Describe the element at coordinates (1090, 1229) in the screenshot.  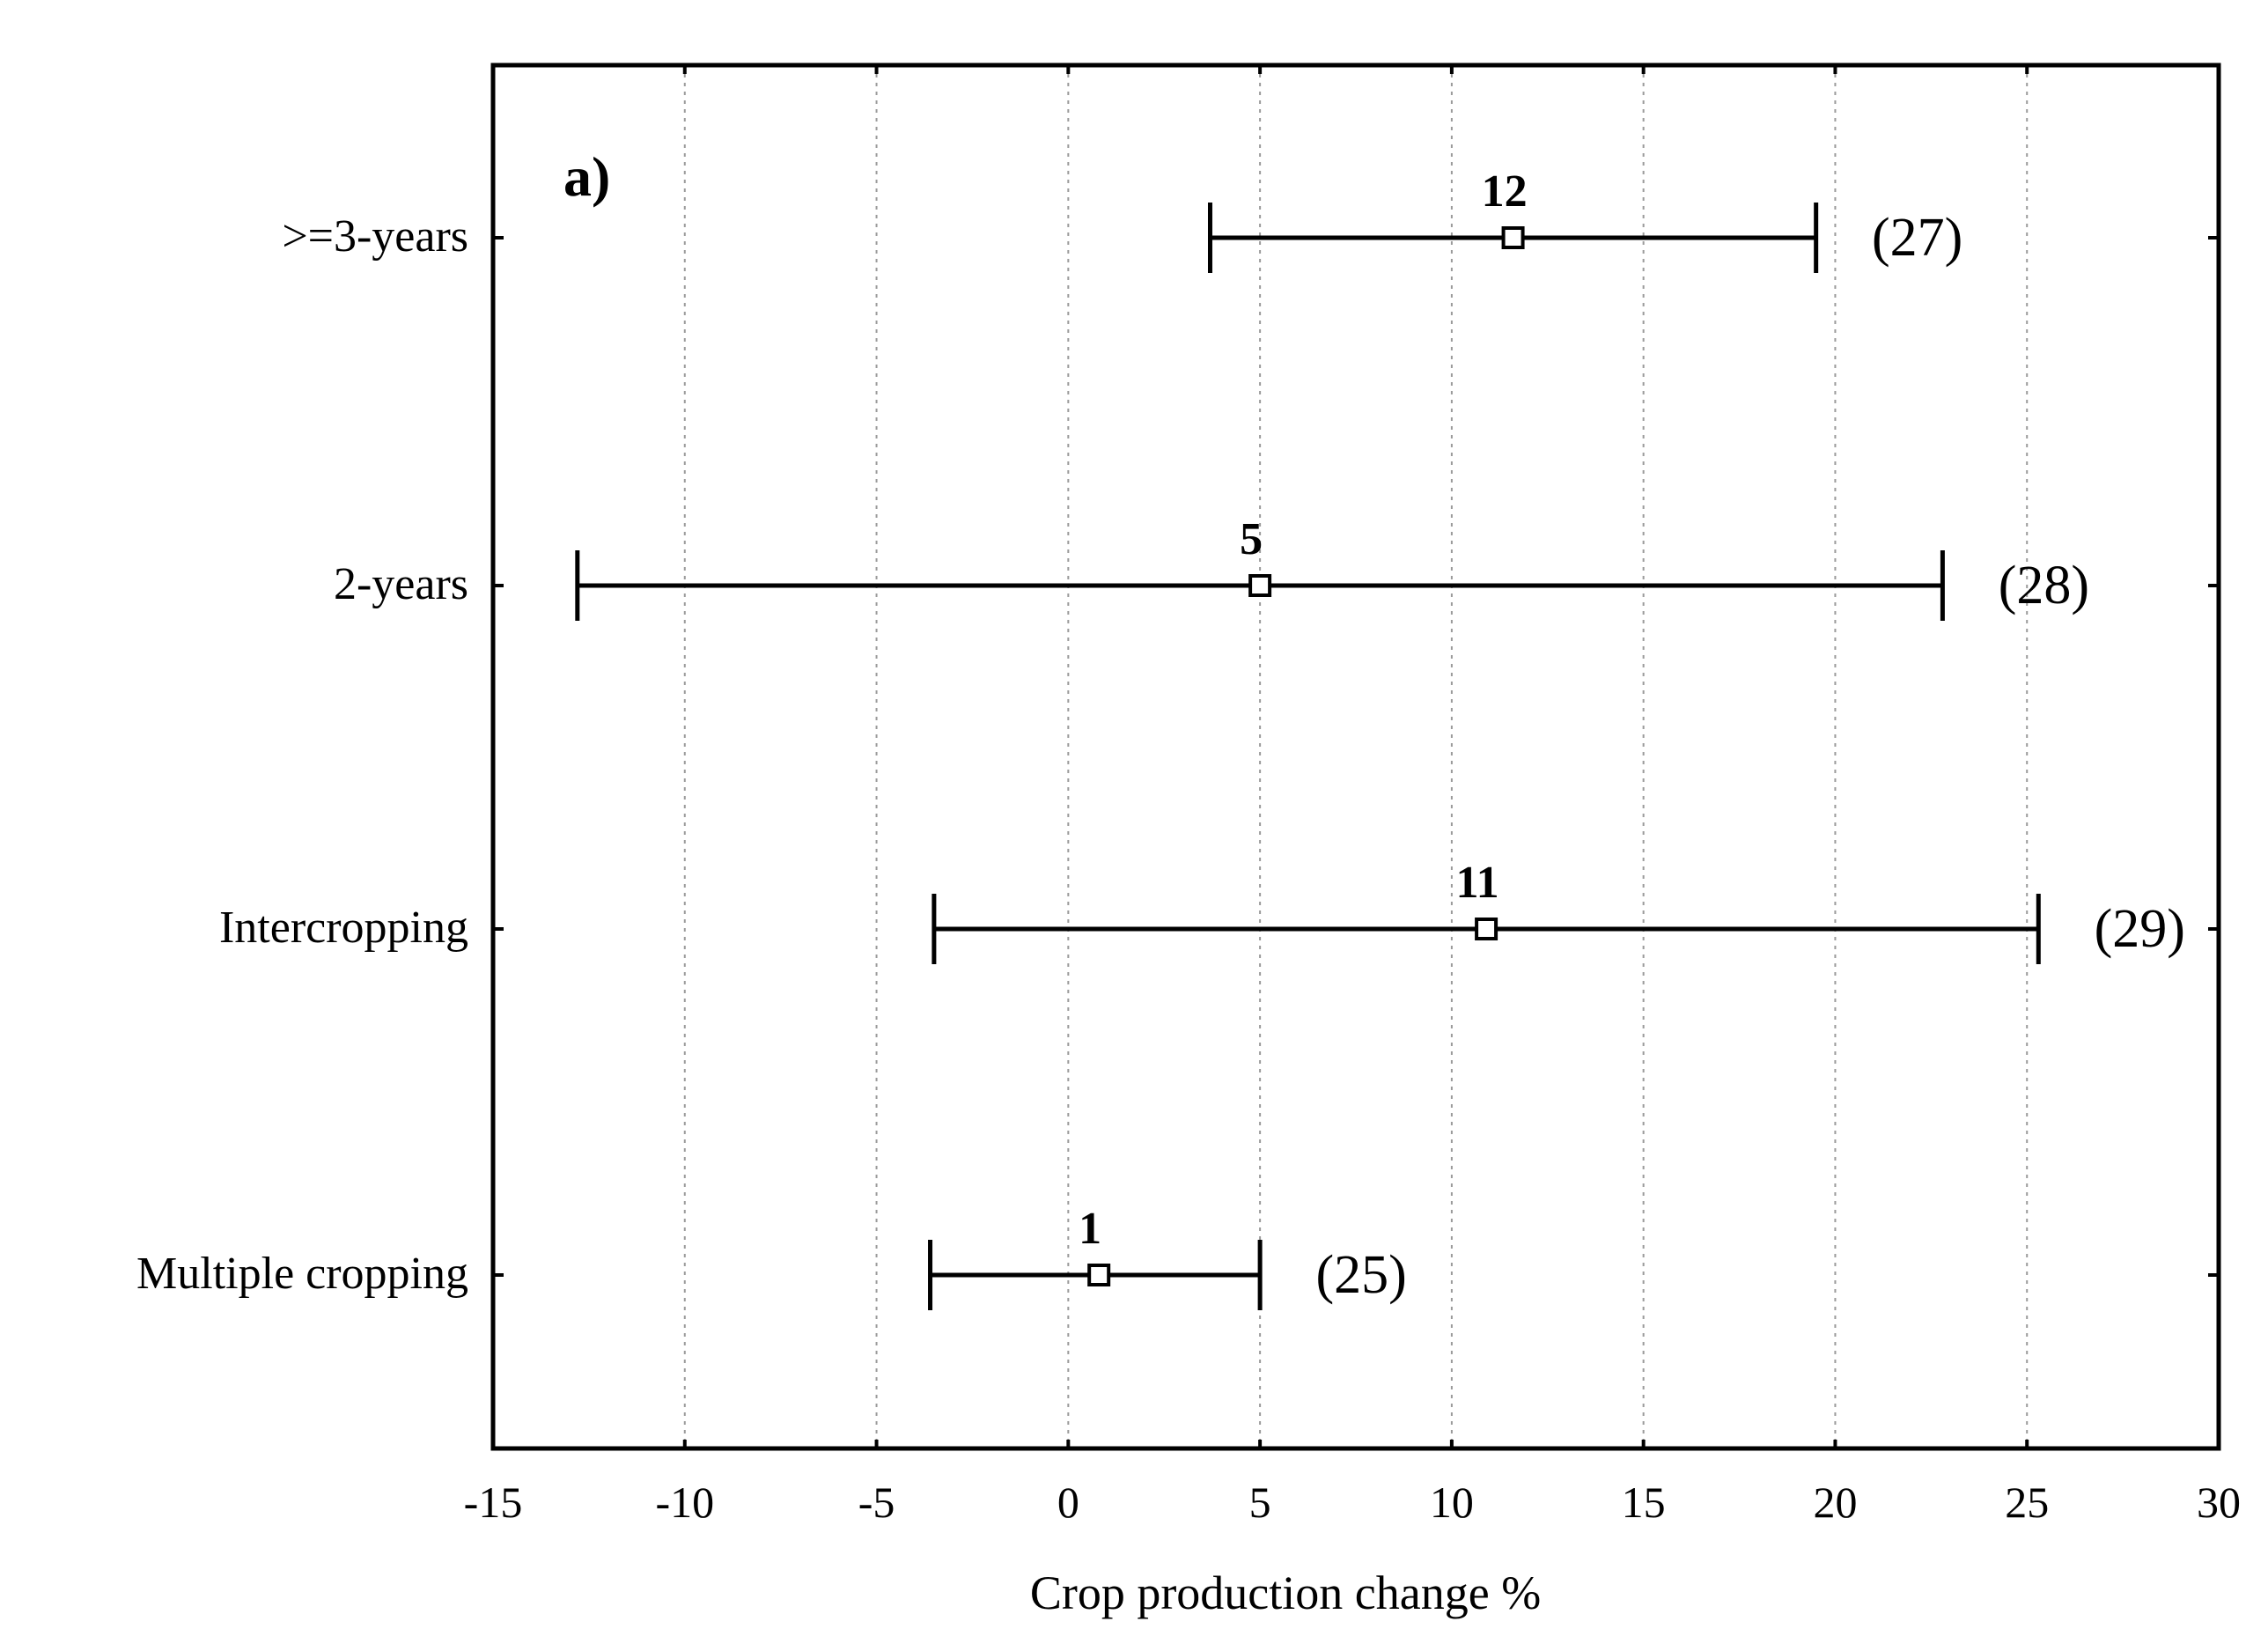
I see `estimate-label: 1` at that location.